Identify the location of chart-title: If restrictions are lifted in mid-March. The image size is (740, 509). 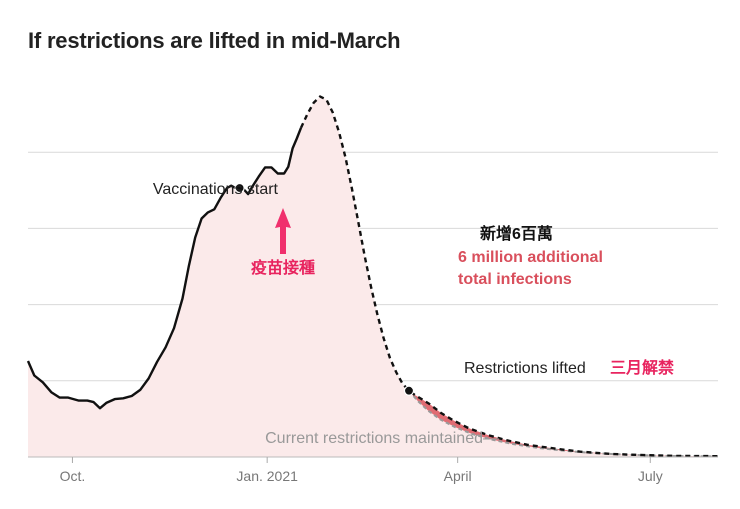
(214, 40).